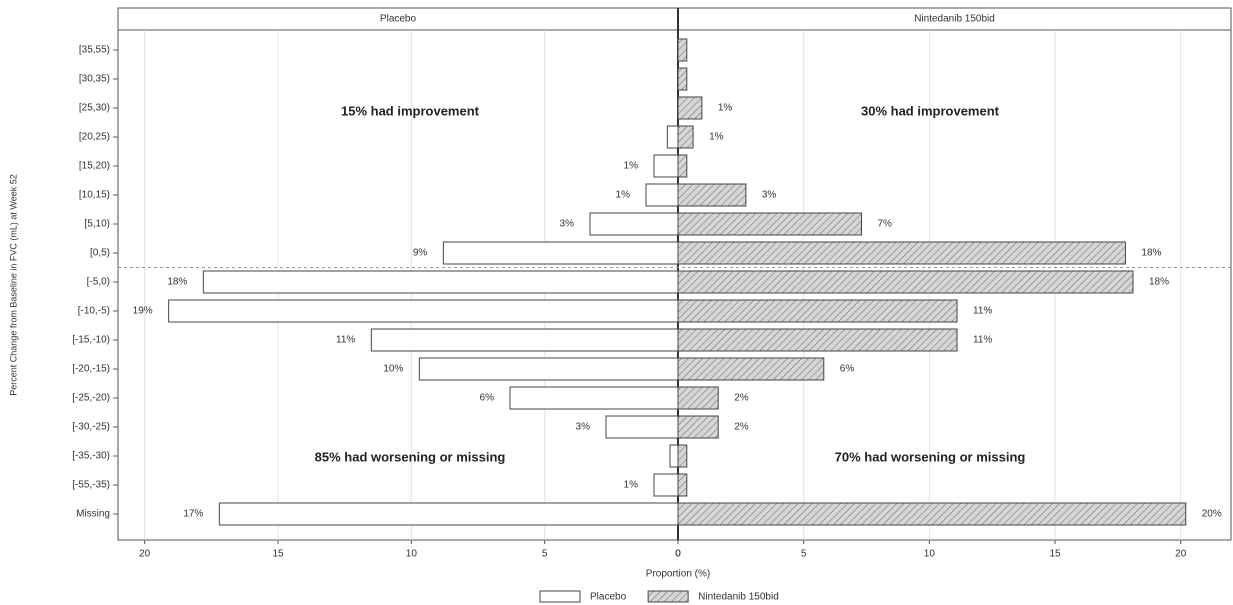 The height and width of the screenshot is (605, 1233). What do you see at coordinates (393, 369) in the screenshot?
I see `value-label: 10%` at bounding box center [393, 369].